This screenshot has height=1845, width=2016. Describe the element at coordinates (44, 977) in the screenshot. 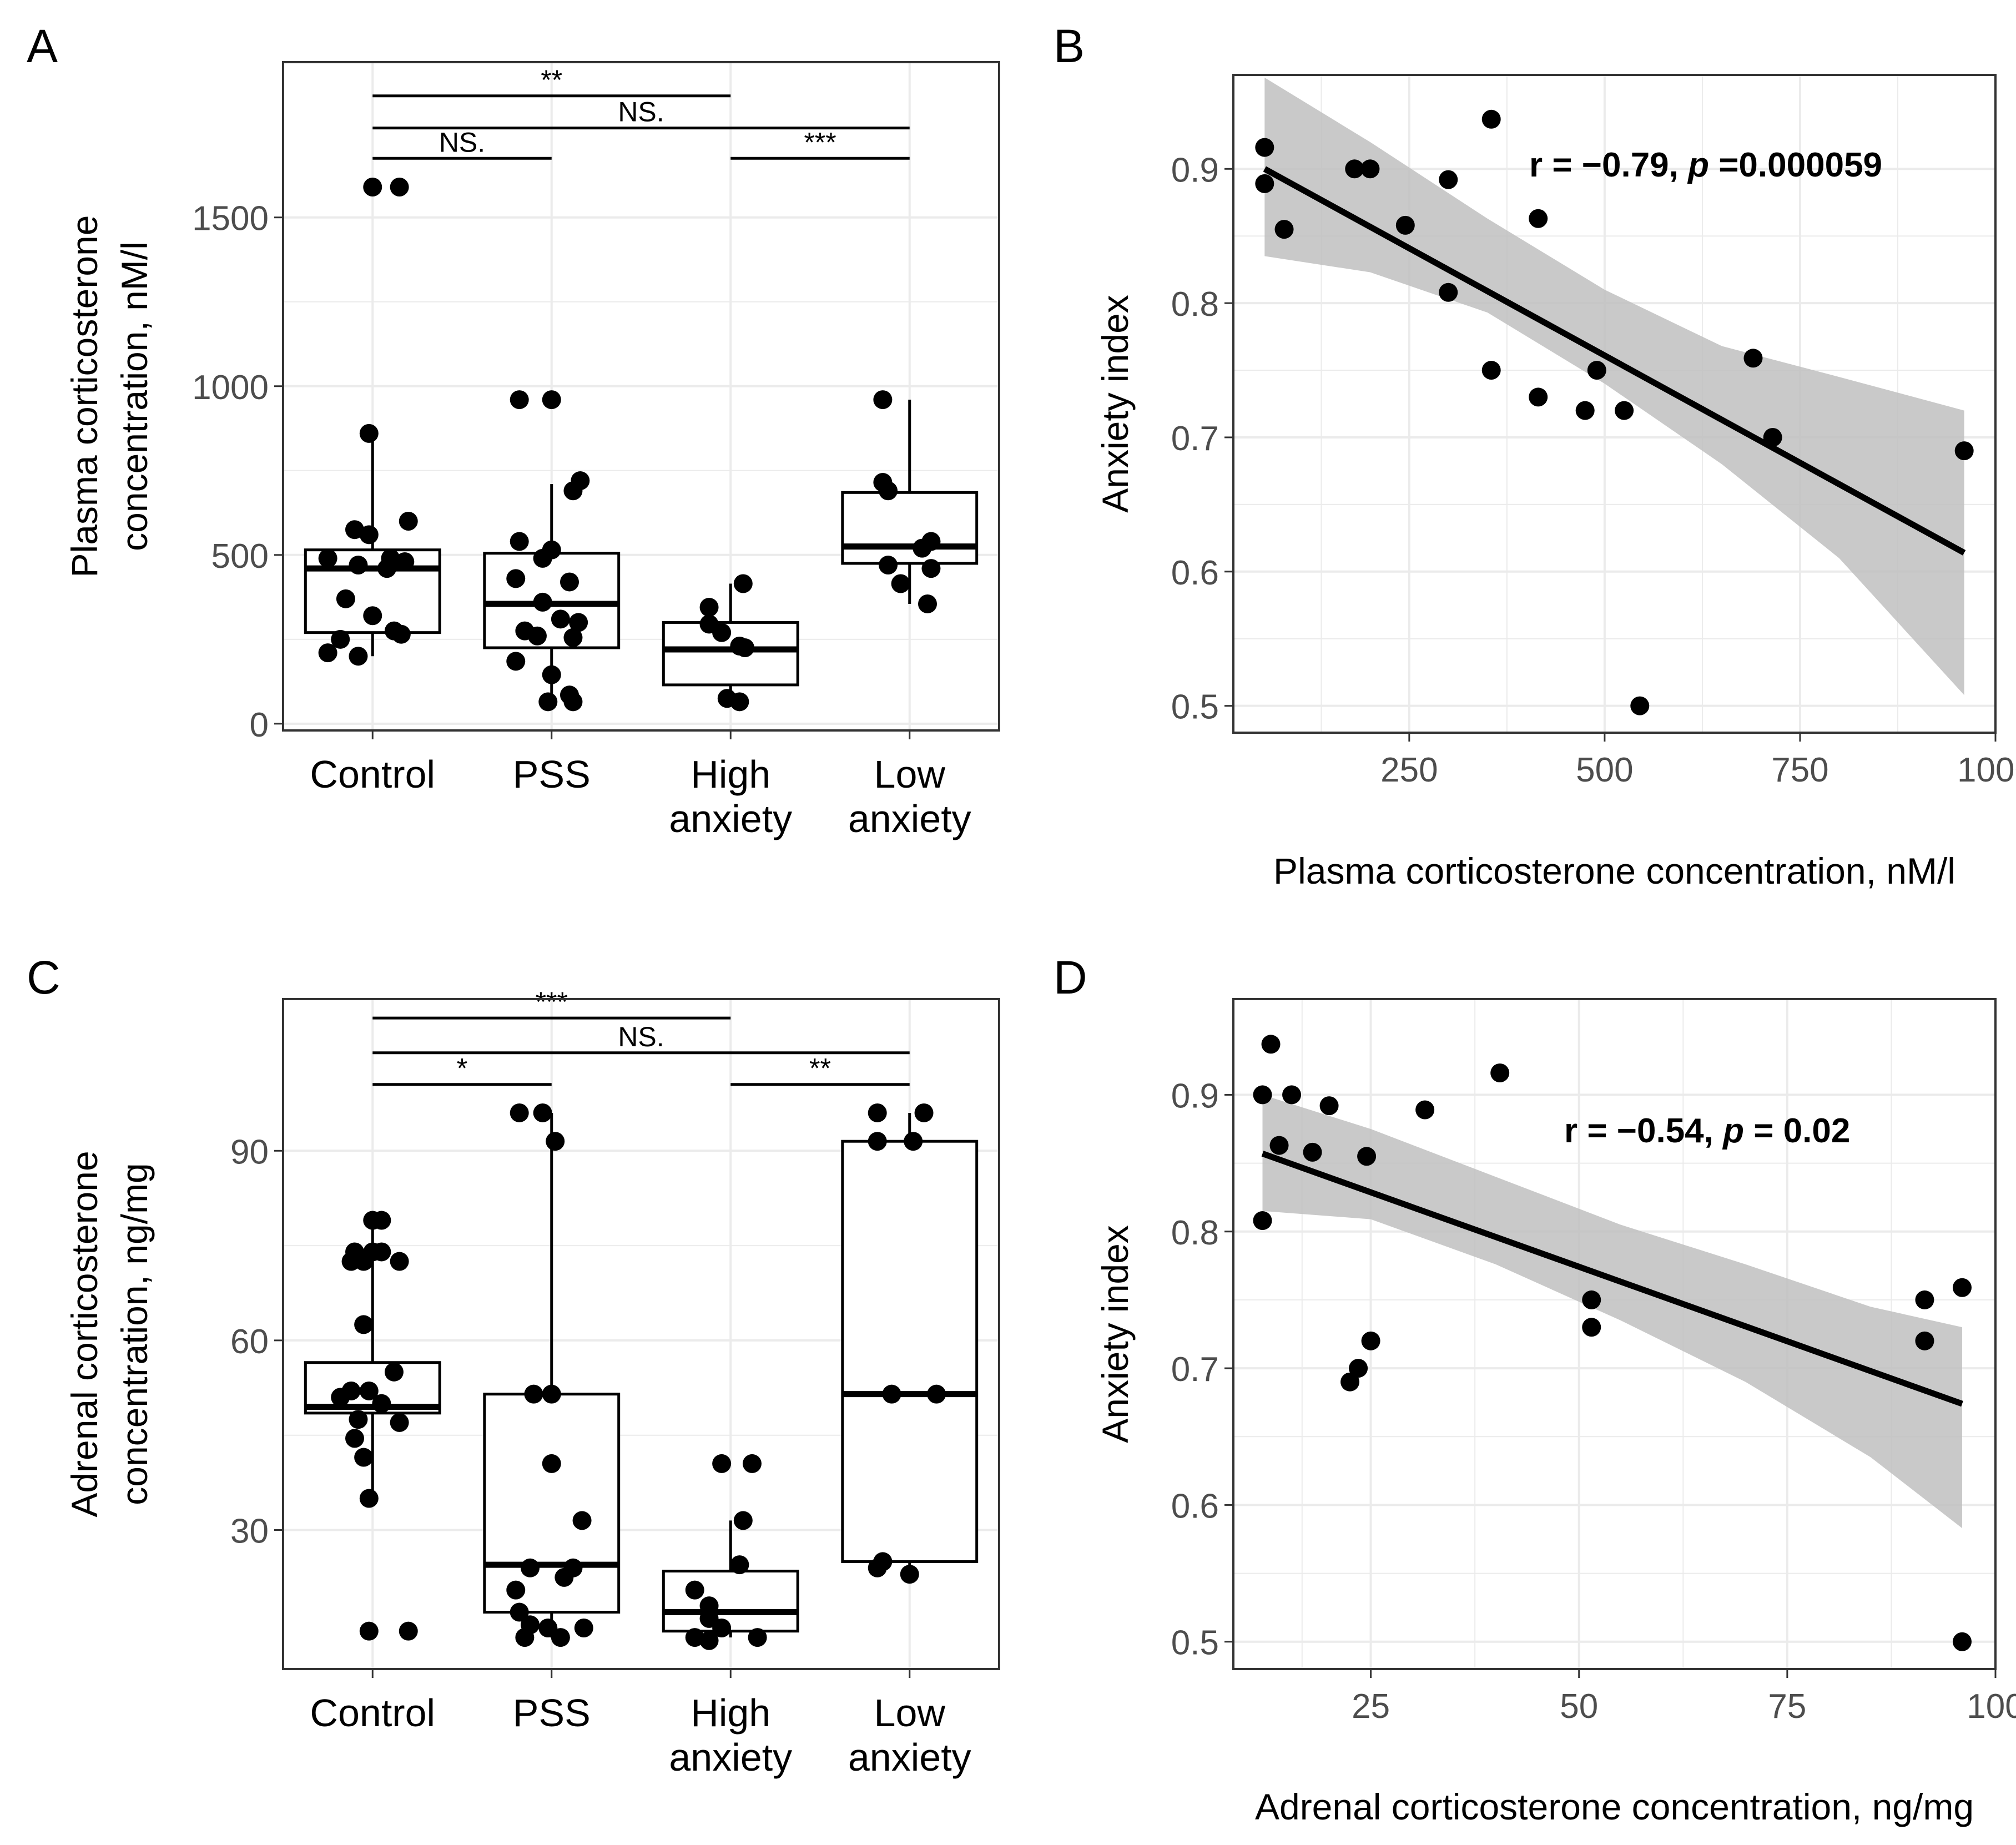

I see `panel-label: C` at that location.